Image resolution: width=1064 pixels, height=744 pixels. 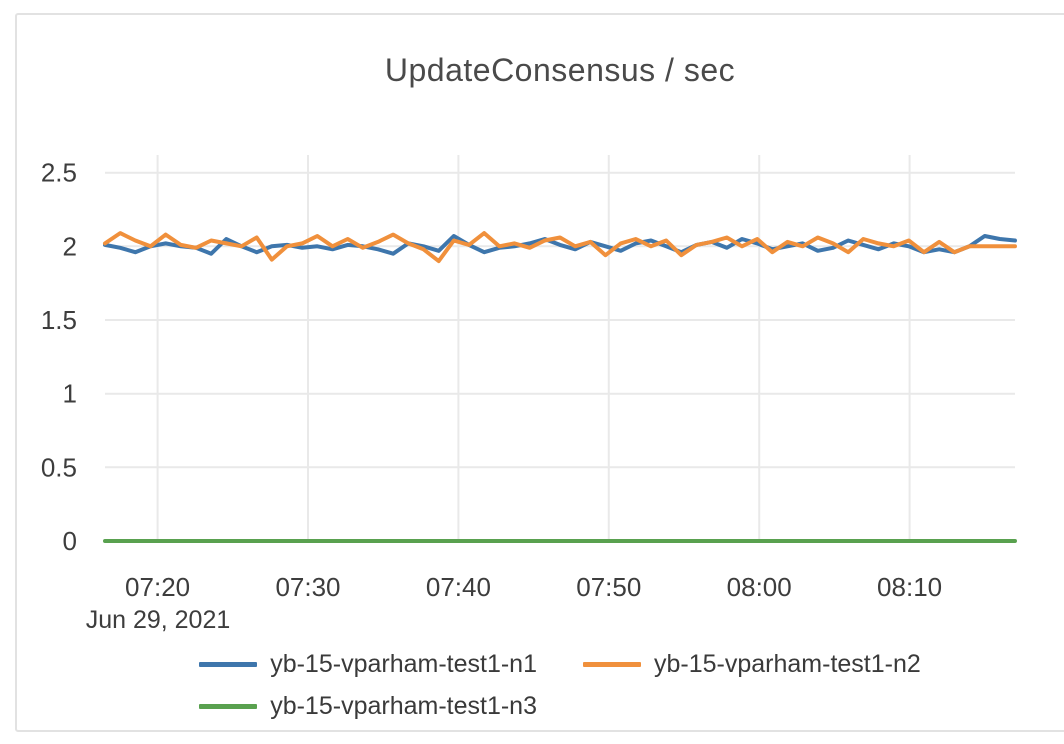 I want to click on legend-item-n3: yb-15-vparham-test1-n3, so click(x=368, y=706).